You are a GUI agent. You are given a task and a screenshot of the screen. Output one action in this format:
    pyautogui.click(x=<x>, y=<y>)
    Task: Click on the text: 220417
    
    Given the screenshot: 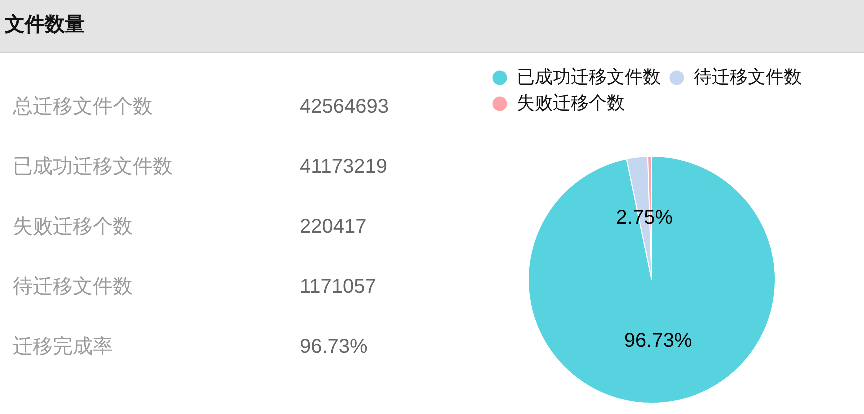 What is the action you would take?
    pyautogui.click(x=333, y=227)
    